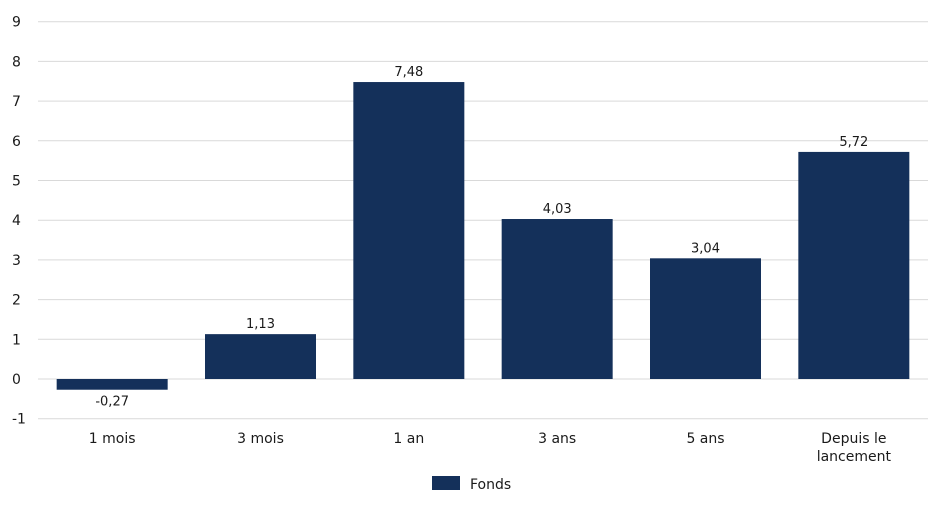 This screenshot has height=505, width=933. Describe the element at coordinates (16, 261) in the screenshot. I see `y-tick-label: 3` at that location.